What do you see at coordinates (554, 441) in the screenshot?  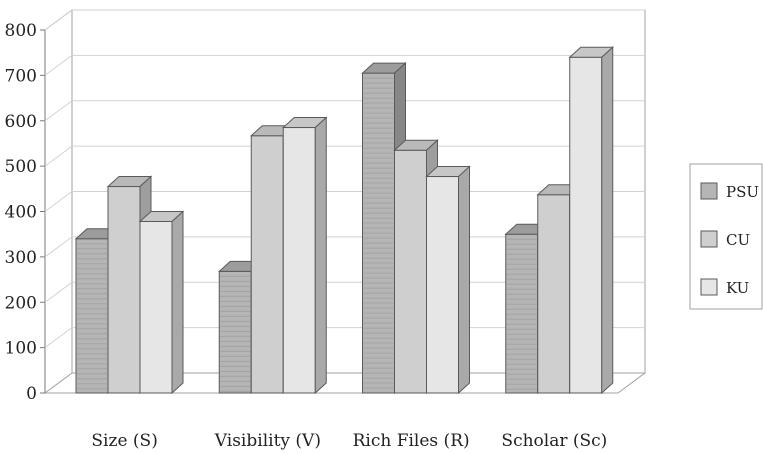 I see `x-category-label: Scholar (Sc)` at bounding box center [554, 441].